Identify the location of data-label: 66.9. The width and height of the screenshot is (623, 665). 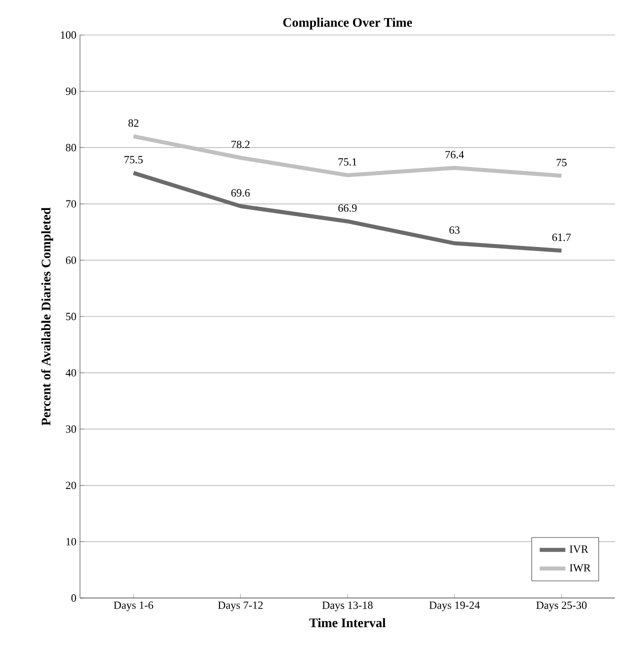
(347, 208).